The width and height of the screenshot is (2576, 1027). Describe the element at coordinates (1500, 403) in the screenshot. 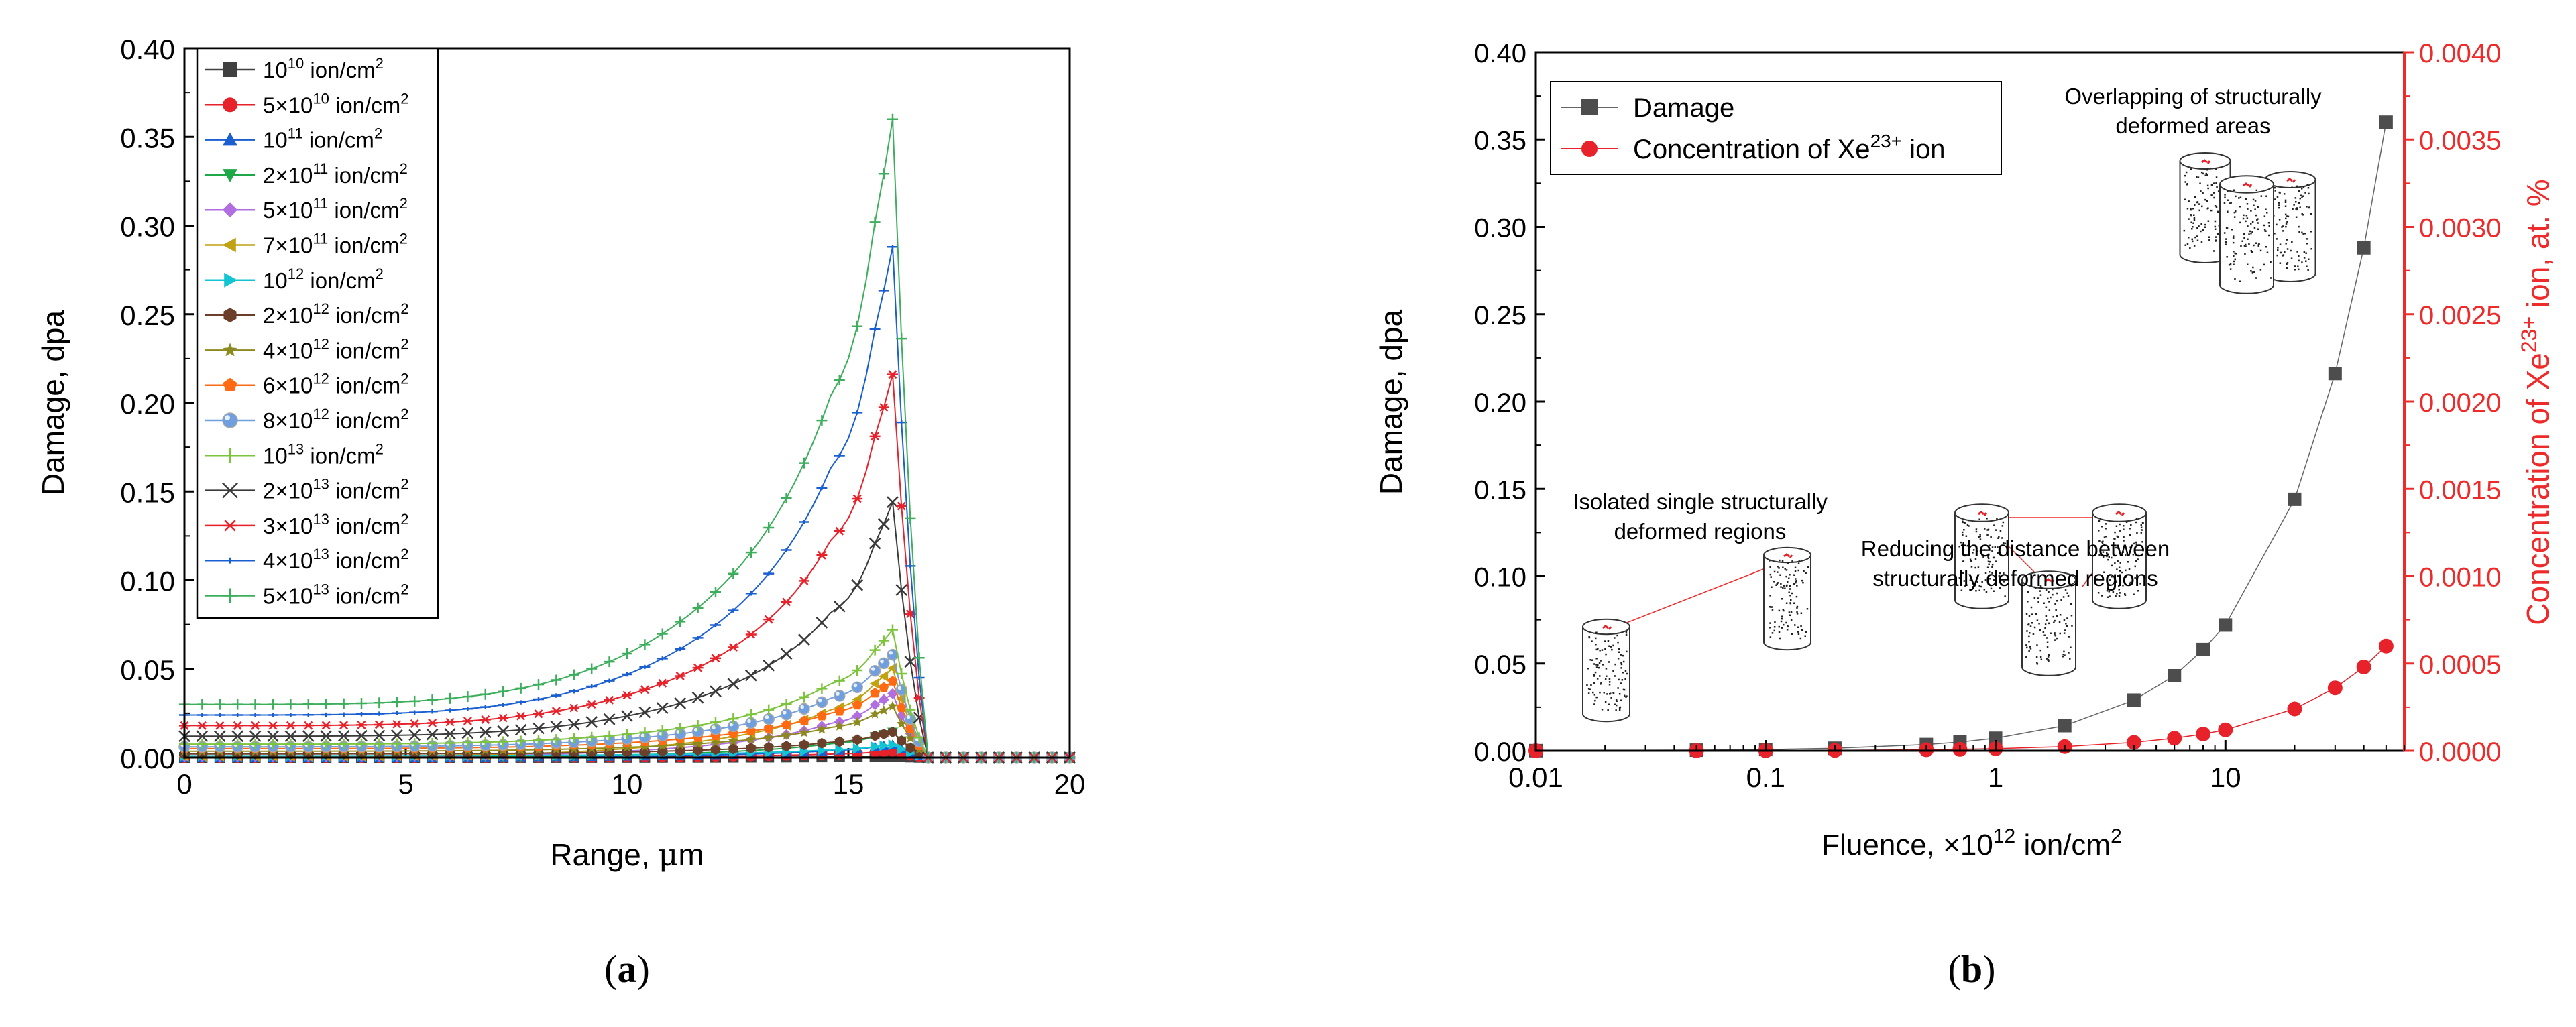

I see `b-y-tick-label: 0.20` at that location.